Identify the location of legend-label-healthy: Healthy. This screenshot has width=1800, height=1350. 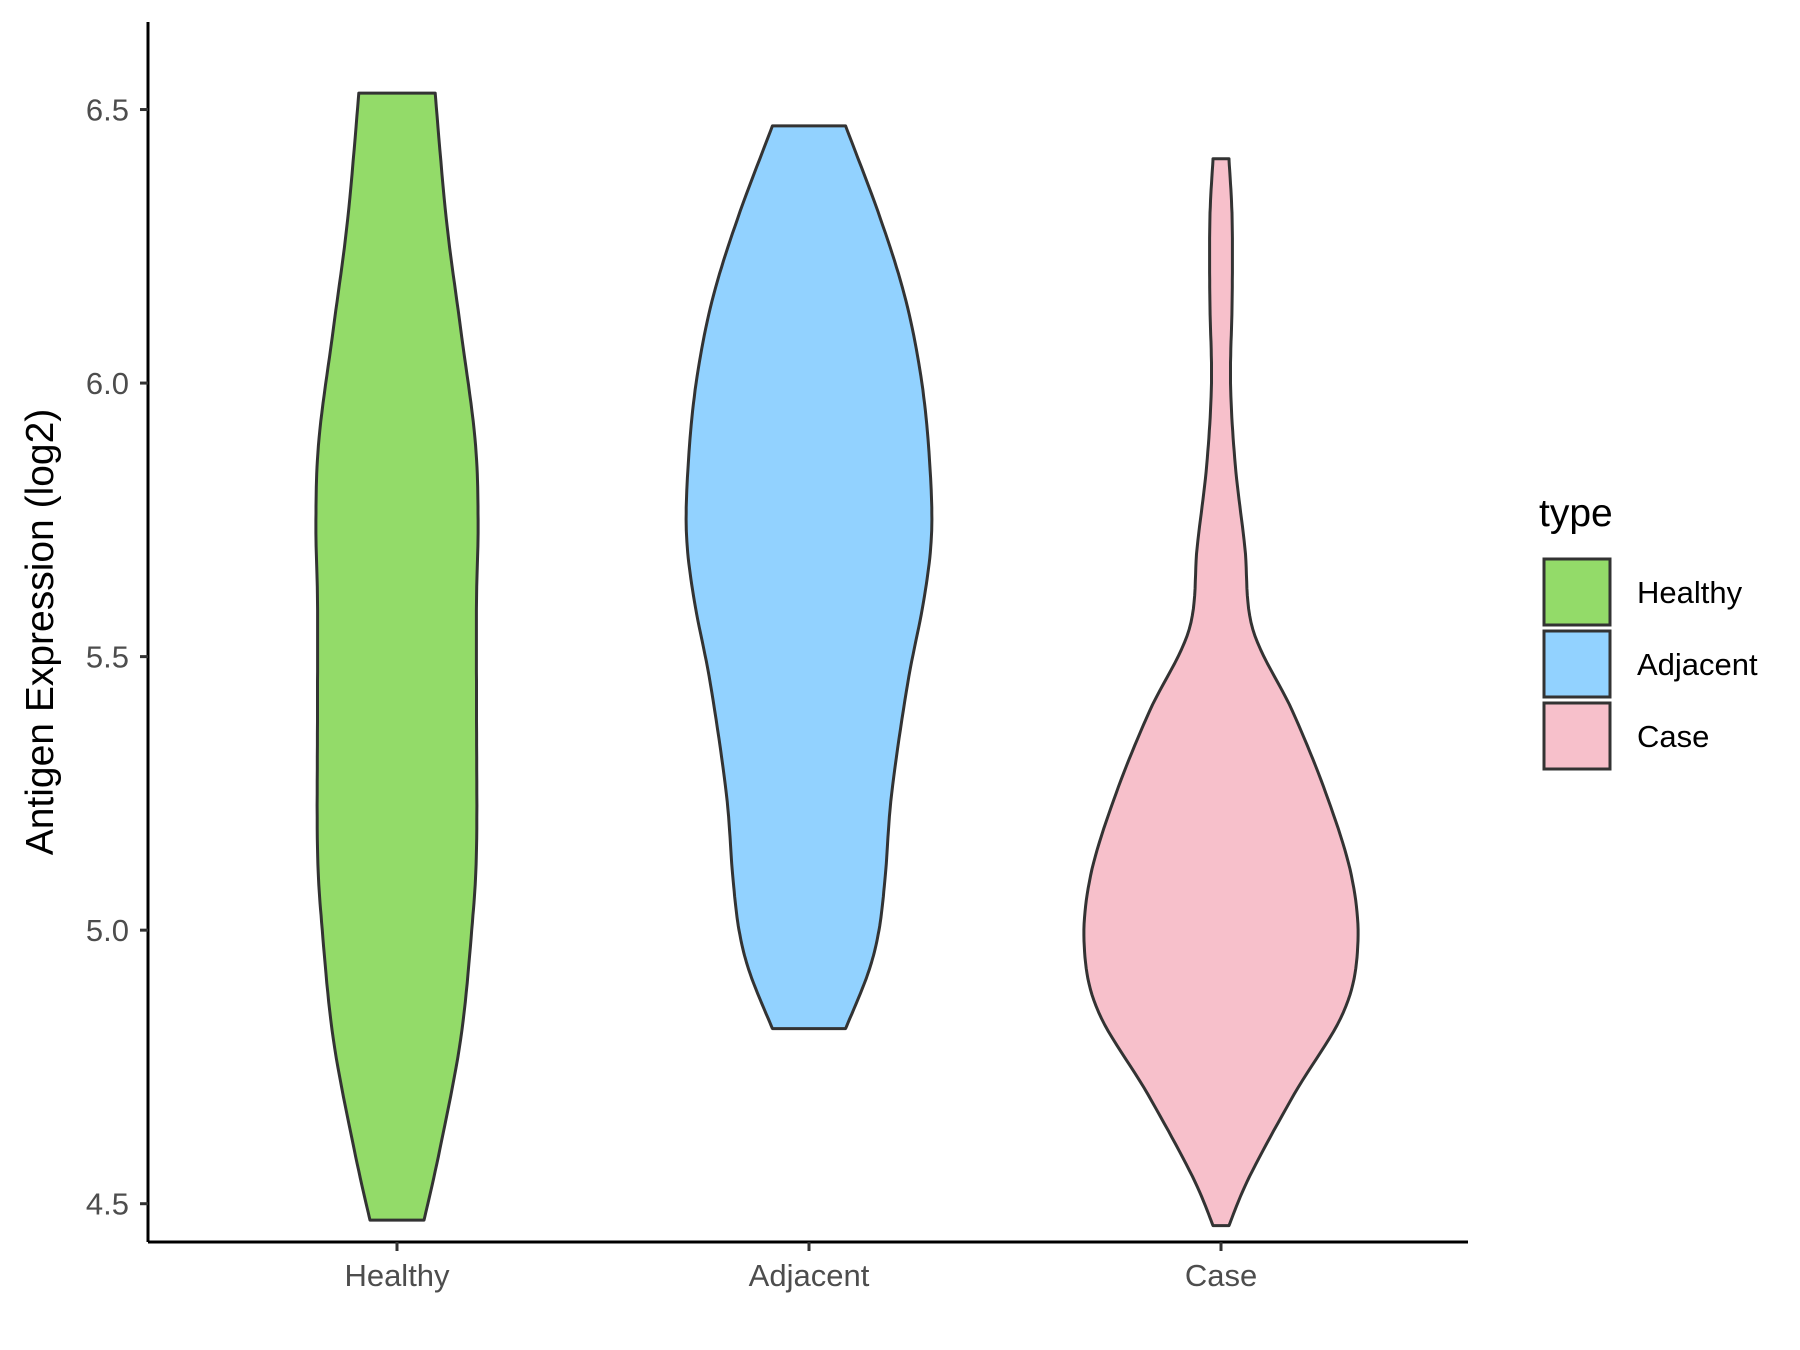
(1690, 592).